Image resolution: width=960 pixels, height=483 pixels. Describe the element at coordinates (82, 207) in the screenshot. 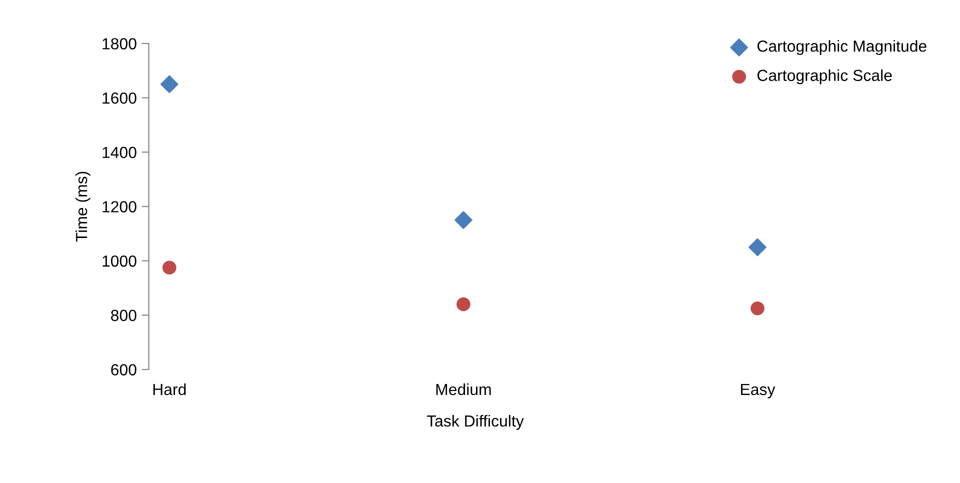

I see `y-axis-title: Time (ms)` at that location.